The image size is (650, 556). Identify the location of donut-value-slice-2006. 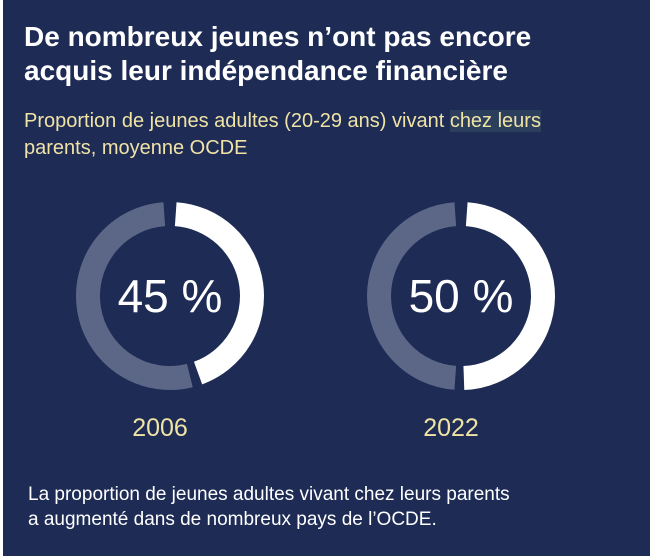
(219, 293).